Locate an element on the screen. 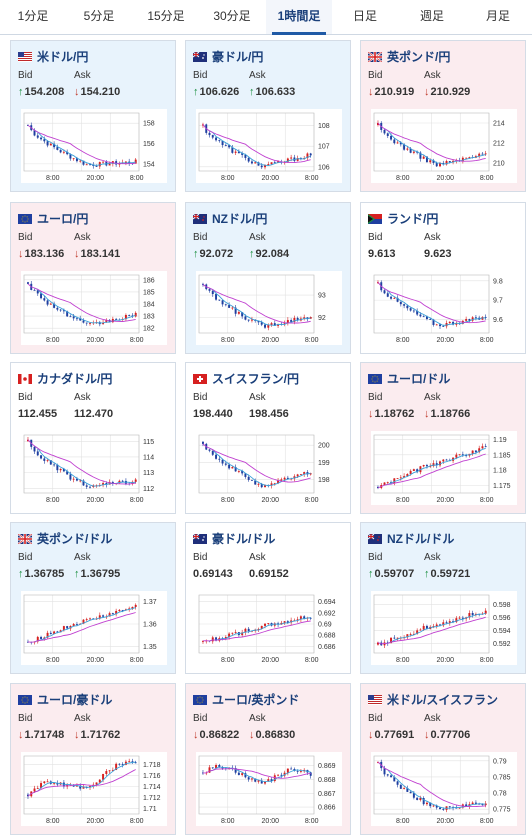 The image size is (532, 840). y-tick-label: 0.692 is located at coordinates (327, 613).